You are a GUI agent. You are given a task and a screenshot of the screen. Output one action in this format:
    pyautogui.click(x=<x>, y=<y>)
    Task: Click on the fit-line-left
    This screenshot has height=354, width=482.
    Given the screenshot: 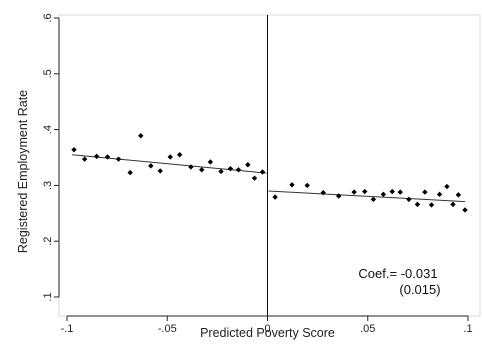 What is the action you would take?
    pyautogui.click(x=169, y=164)
    